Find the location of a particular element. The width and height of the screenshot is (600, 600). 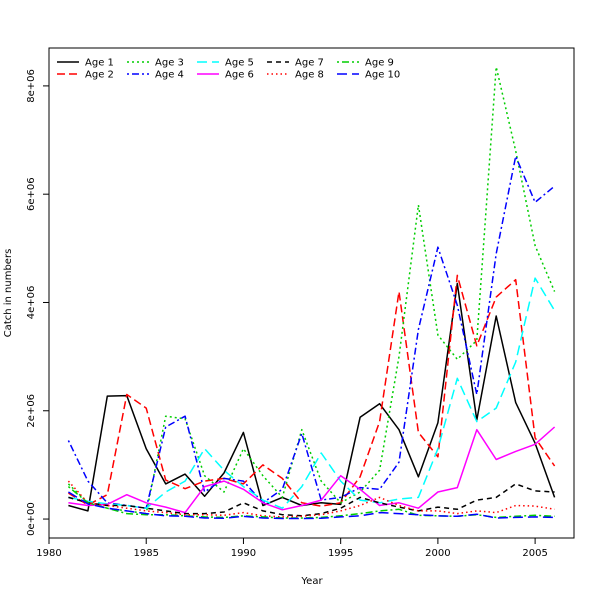

legend-label: Age 4 is located at coordinates (169, 75).